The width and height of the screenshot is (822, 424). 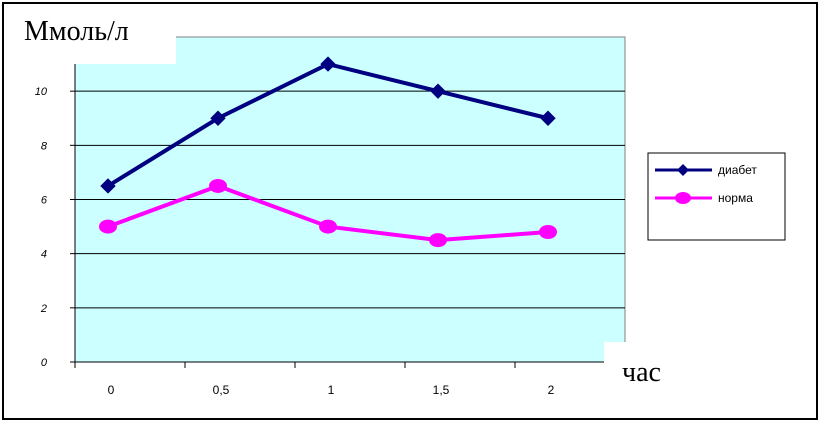 What do you see at coordinates (41, 92) in the screenshot?
I see `y-tick-label: 10` at bounding box center [41, 92].